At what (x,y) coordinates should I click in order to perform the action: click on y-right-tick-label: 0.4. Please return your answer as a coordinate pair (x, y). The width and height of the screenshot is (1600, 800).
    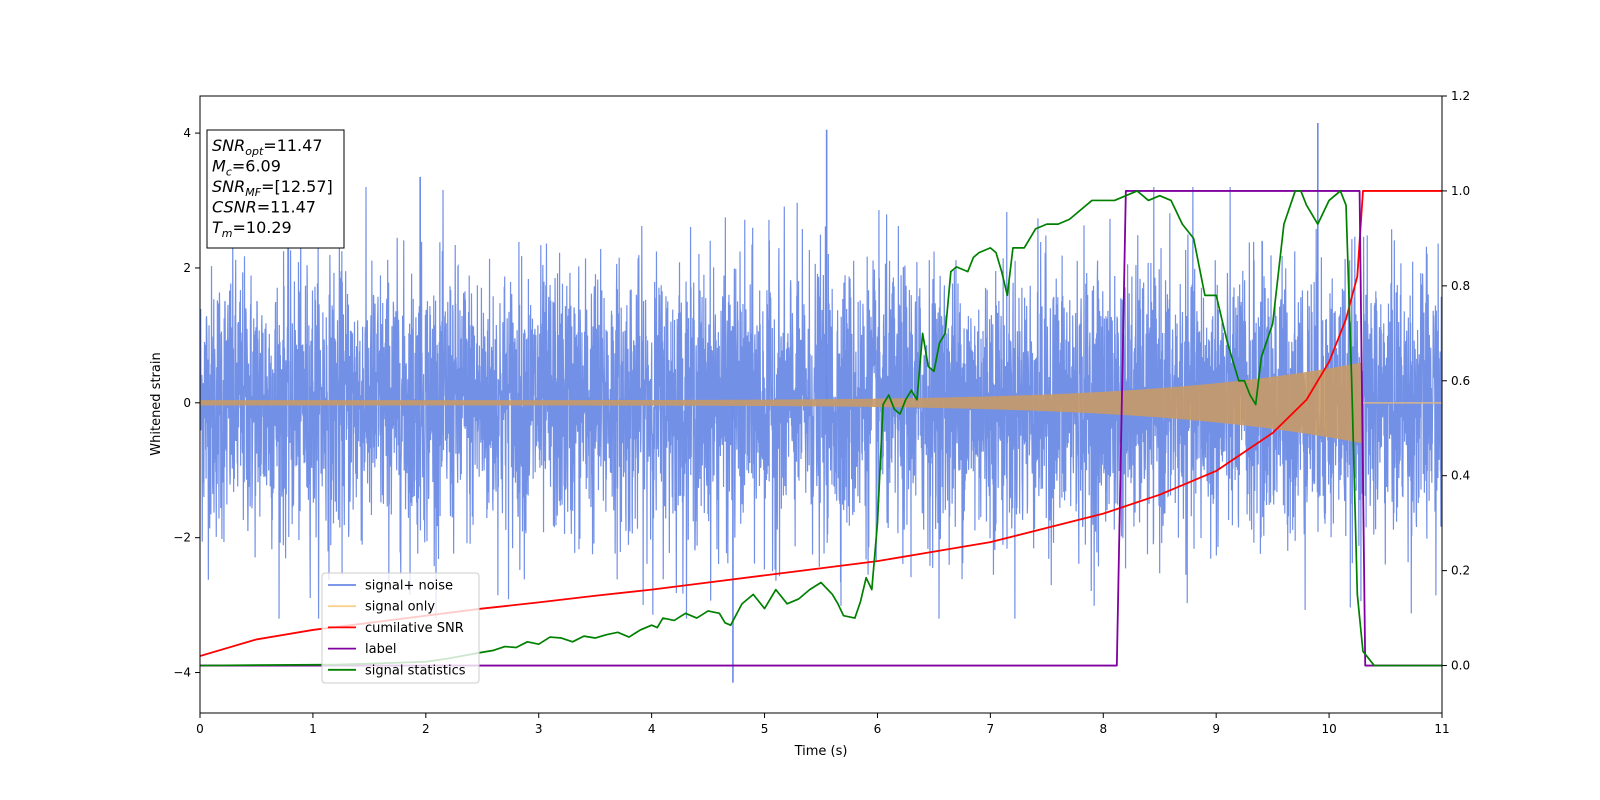
    Looking at the image, I should click on (1460, 476).